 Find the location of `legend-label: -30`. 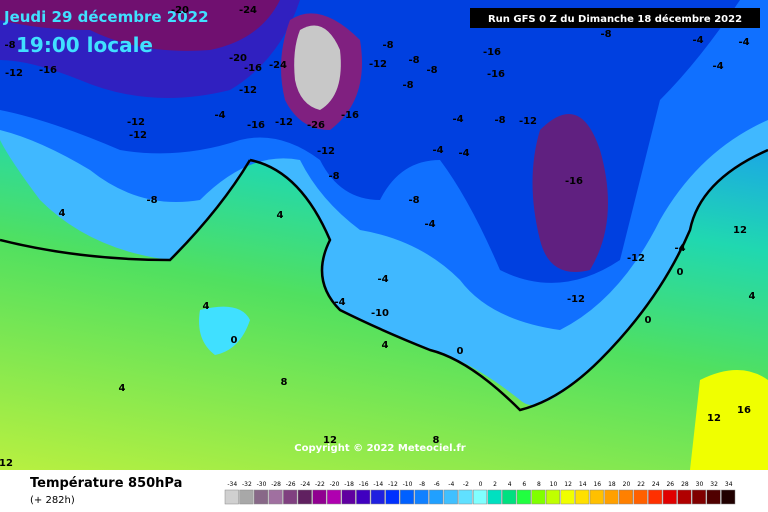

legend-label: -30 is located at coordinates (262, 484).